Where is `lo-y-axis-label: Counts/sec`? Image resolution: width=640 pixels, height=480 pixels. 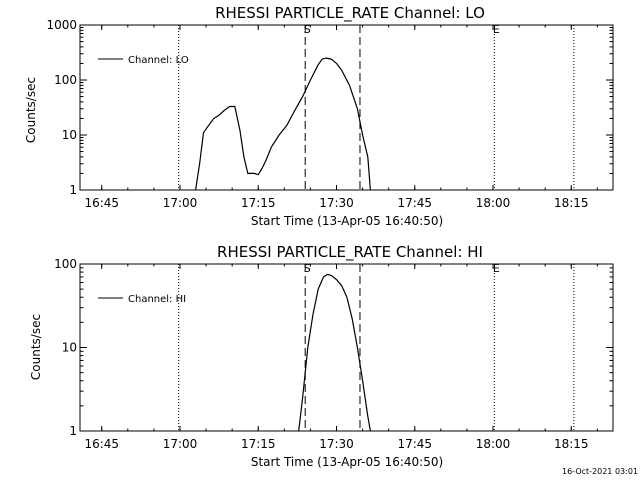
lo-y-axis-label: Counts/sec is located at coordinates (31, 110).